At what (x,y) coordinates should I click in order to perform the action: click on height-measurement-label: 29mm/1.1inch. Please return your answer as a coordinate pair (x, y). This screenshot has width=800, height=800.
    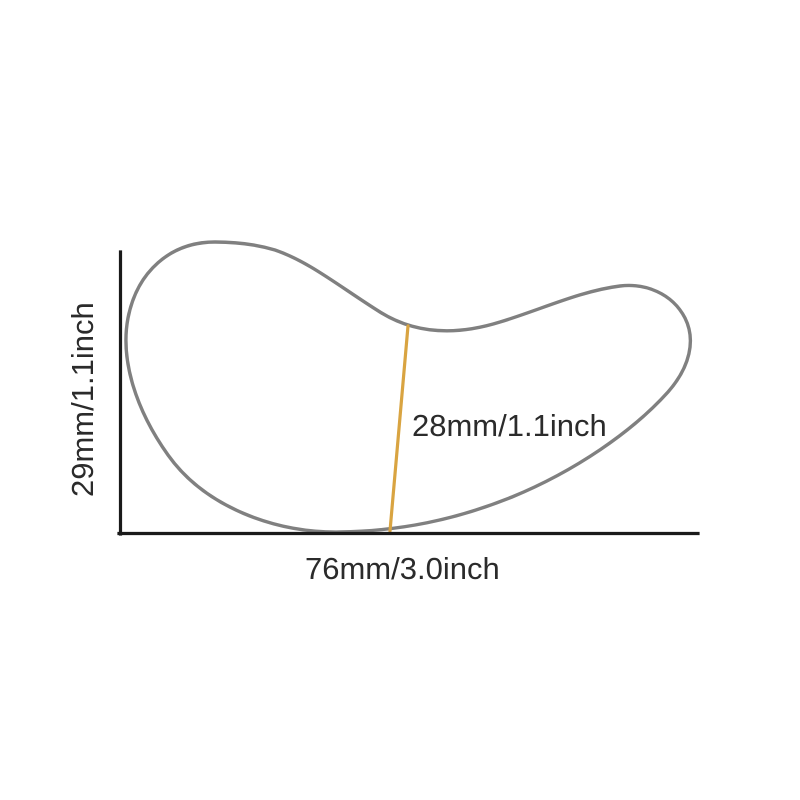
    Looking at the image, I should click on (82, 399).